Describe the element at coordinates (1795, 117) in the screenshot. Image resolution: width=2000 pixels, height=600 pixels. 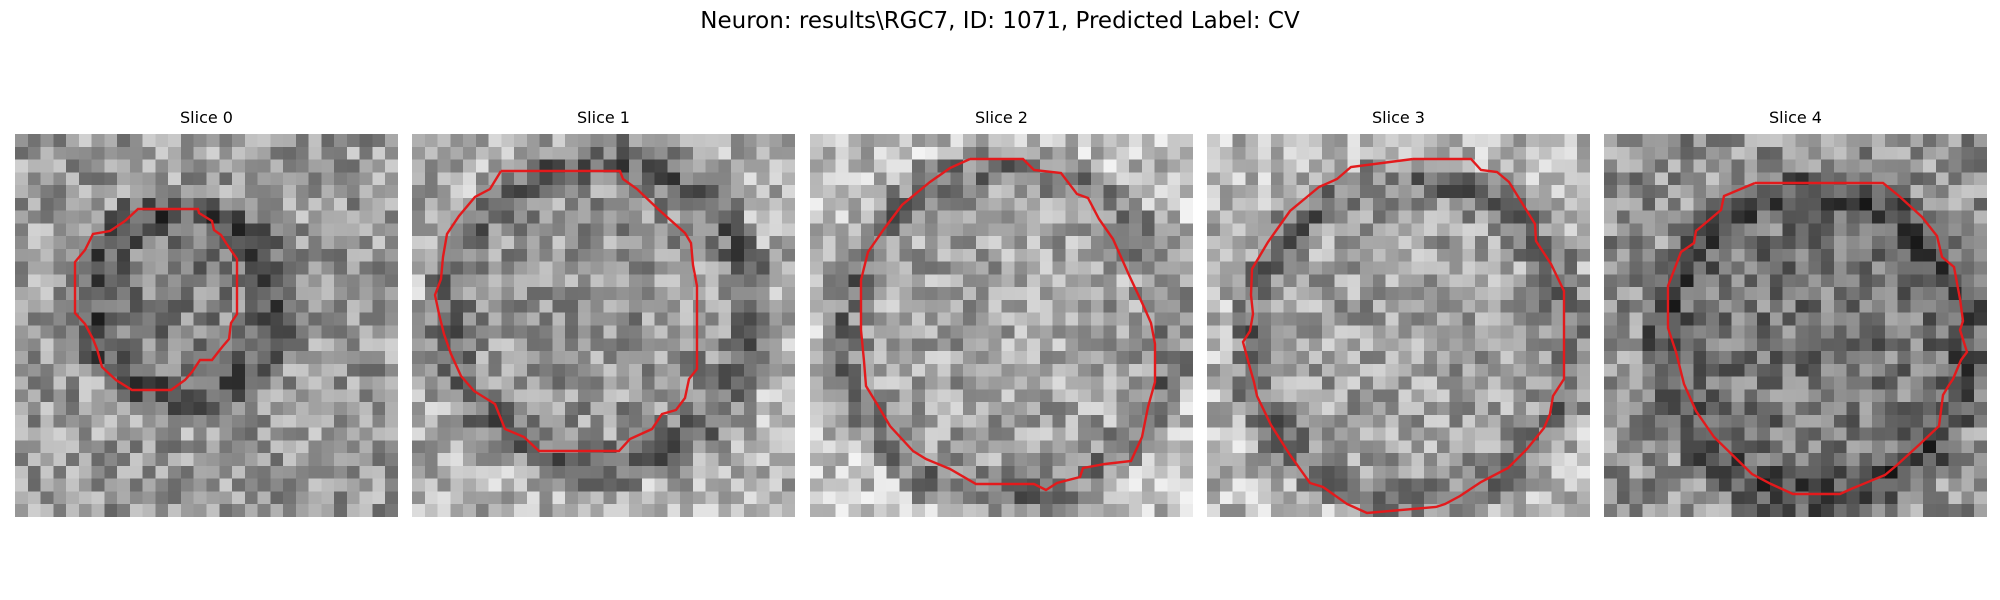
I see `slice-title-4: Slice 4` at that location.